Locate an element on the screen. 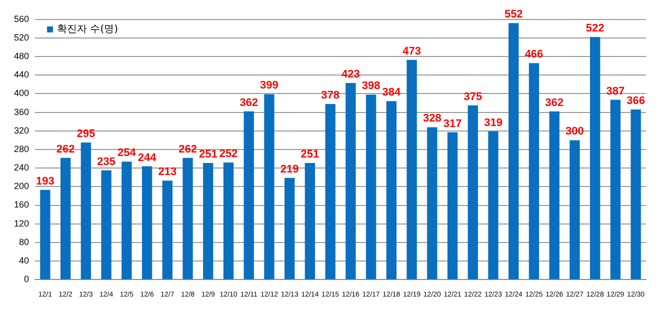  y-tick-label: 160 is located at coordinates (22, 205).